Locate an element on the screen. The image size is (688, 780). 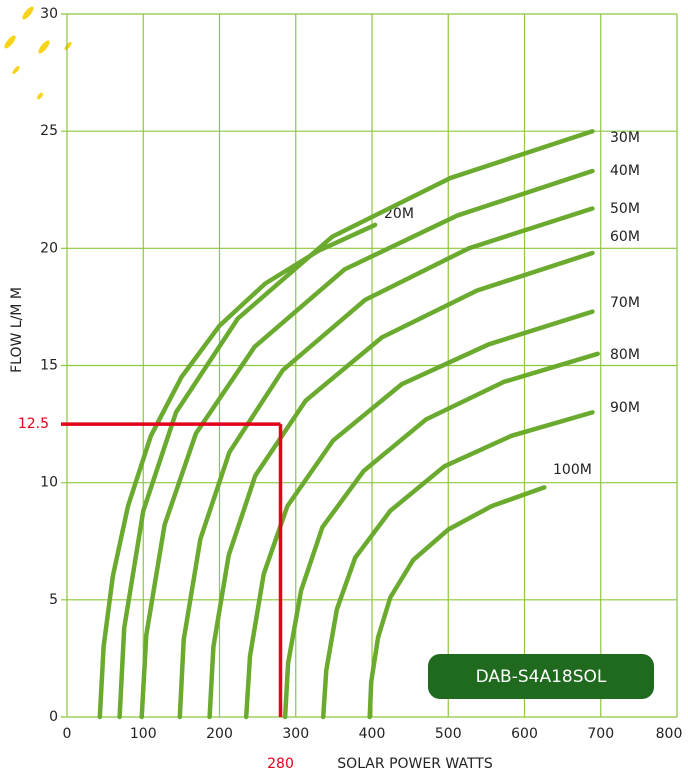
curve-label: 100M is located at coordinates (572, 470).